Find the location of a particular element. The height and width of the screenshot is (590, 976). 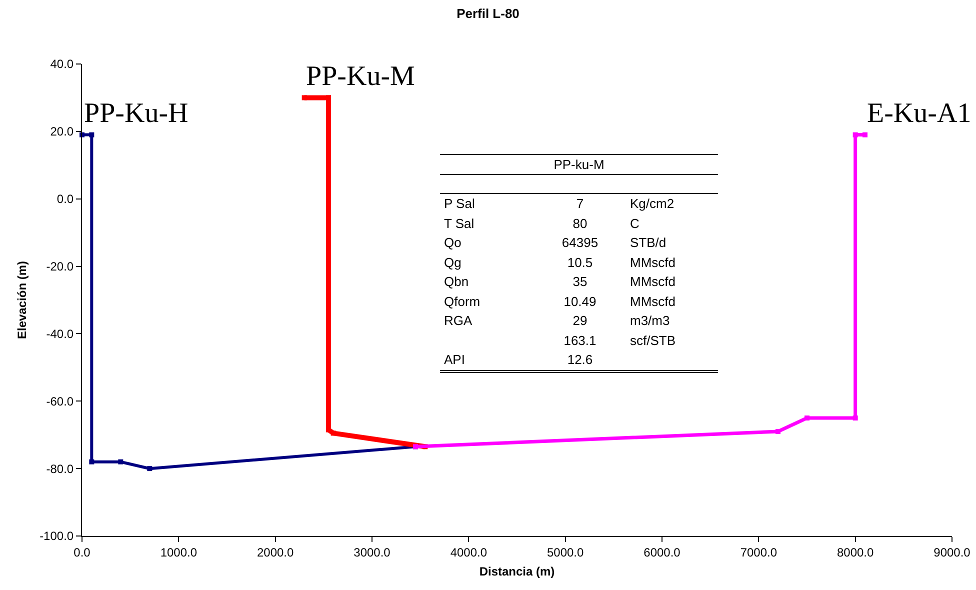

x-tick-label: 6000.0 is located at coordinates (662, 552).